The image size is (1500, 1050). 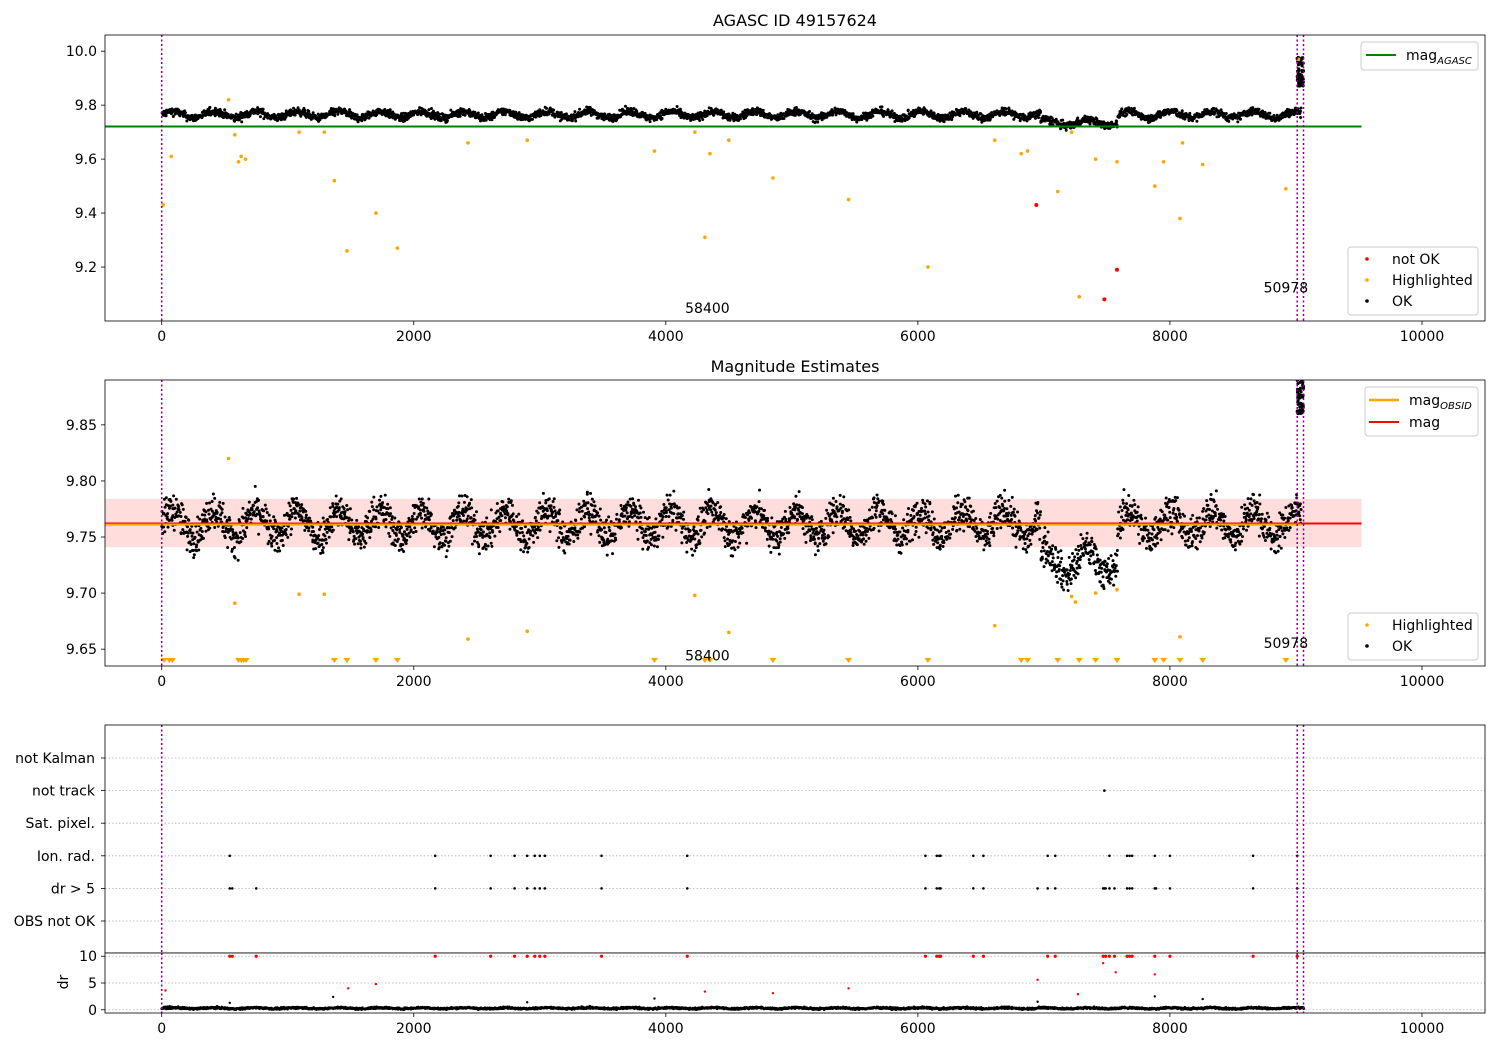 I want to click on y-tick-label: 9.2, so click(x=86, y=268).